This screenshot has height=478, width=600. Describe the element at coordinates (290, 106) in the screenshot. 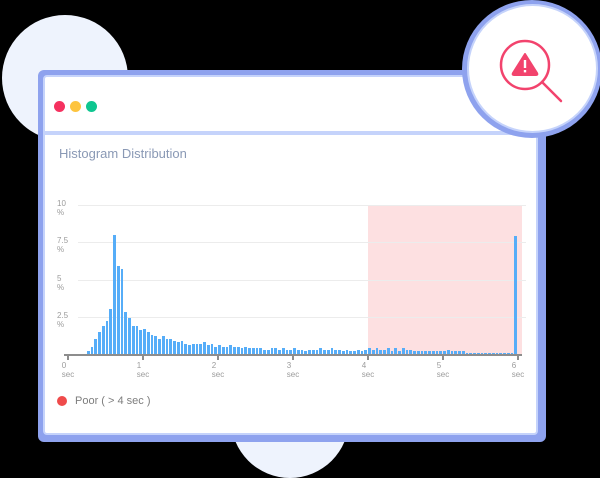

I see `window-titlebar` at that location.